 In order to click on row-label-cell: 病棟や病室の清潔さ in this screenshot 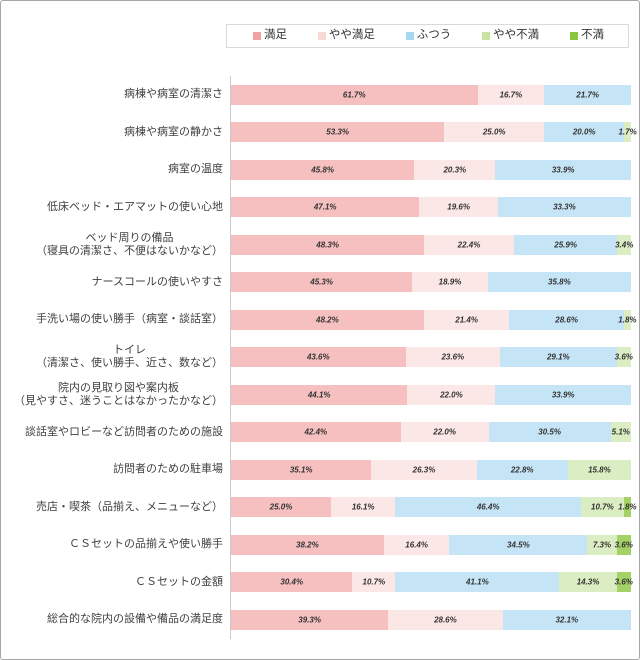, I will do `click(116, 95)`.